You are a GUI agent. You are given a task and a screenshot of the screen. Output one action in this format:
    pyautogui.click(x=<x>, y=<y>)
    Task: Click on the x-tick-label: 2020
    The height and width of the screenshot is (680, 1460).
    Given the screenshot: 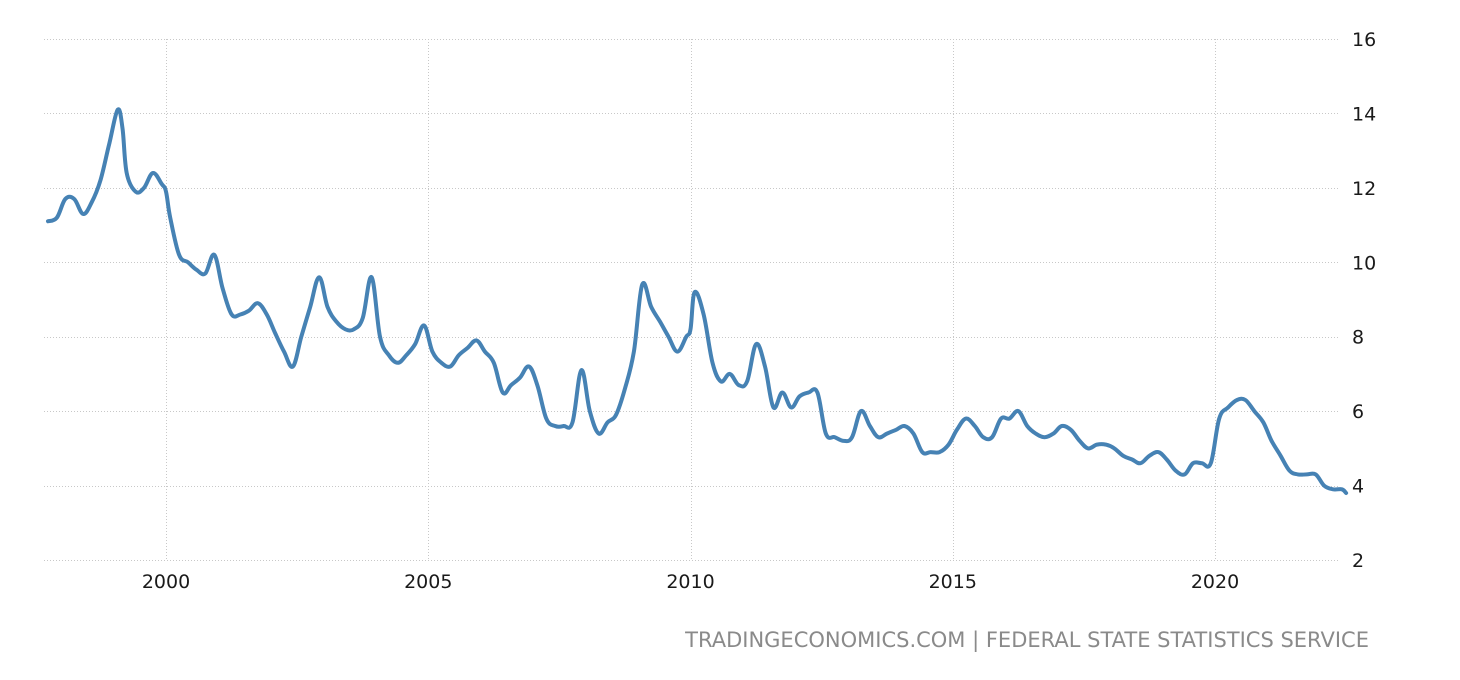 What is the action you would take?
    pyautogui.click(x=1215, y=582)
    